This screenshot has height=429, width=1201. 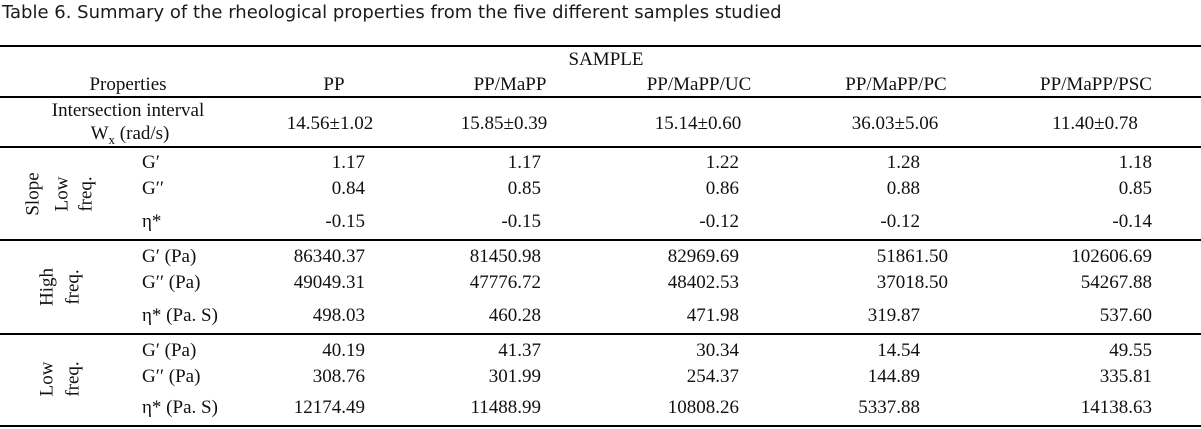 What do you see at coordinates (73, 287) in the screenshot?
I see `section-high-freq-label: freq.` at bounding box center [73, 287].